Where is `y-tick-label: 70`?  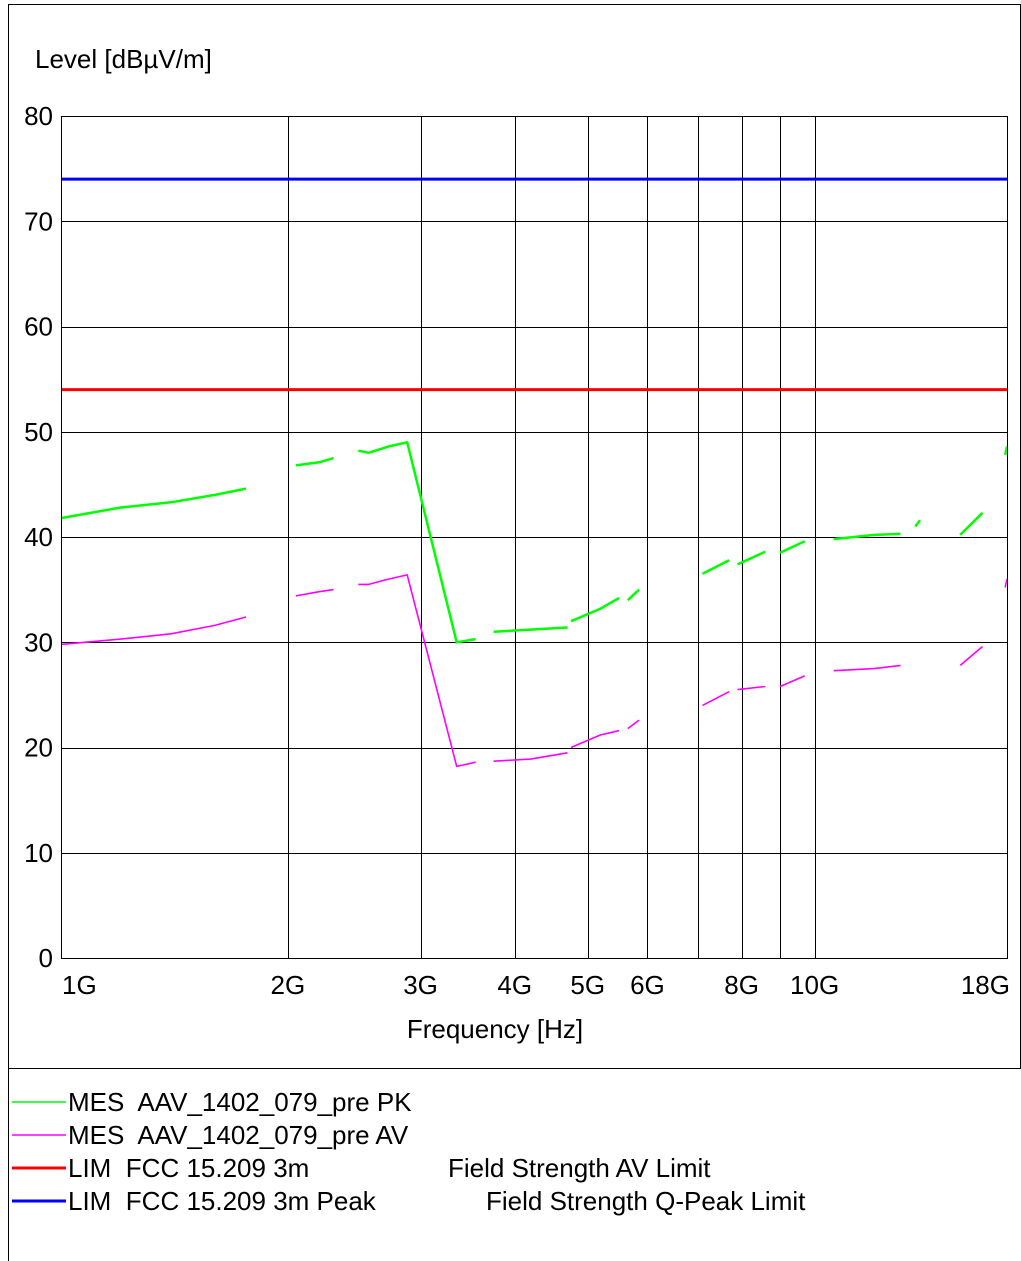 y-tick-label: 70 is located at coordinates (38, 221).